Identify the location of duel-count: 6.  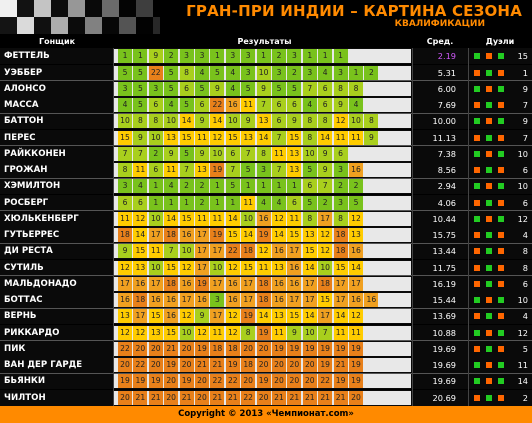
(525, 170).